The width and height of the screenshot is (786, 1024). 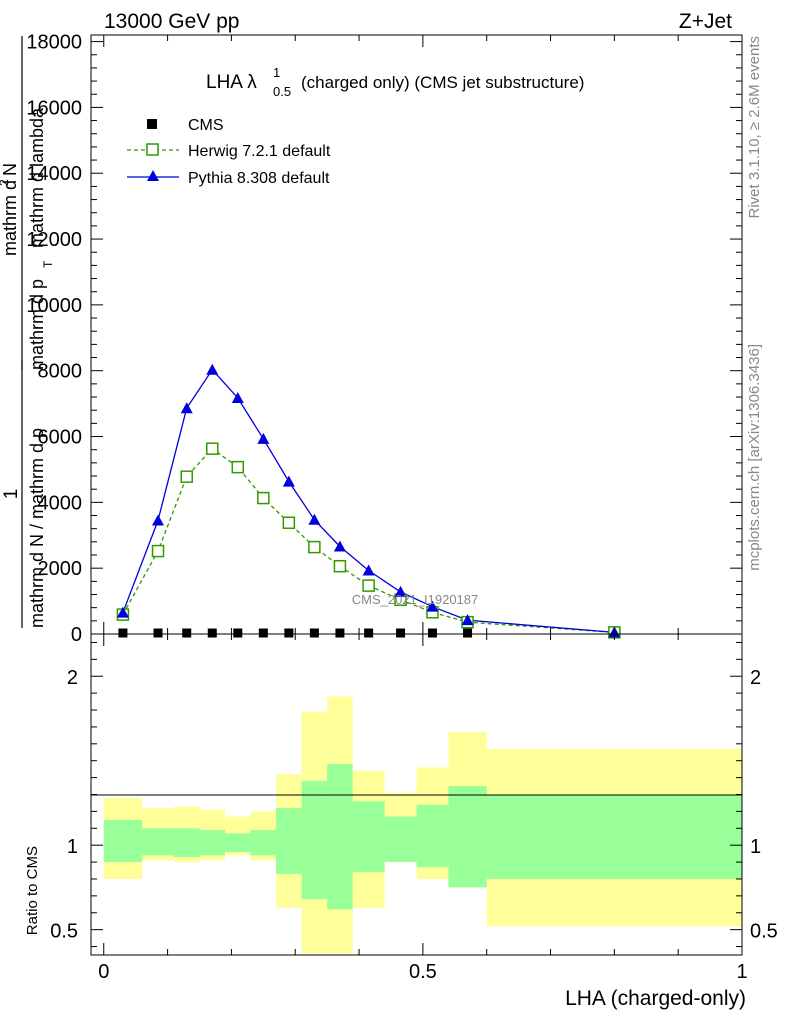 I want to click on ylabel-one: 1, so click(x=11, y=494).